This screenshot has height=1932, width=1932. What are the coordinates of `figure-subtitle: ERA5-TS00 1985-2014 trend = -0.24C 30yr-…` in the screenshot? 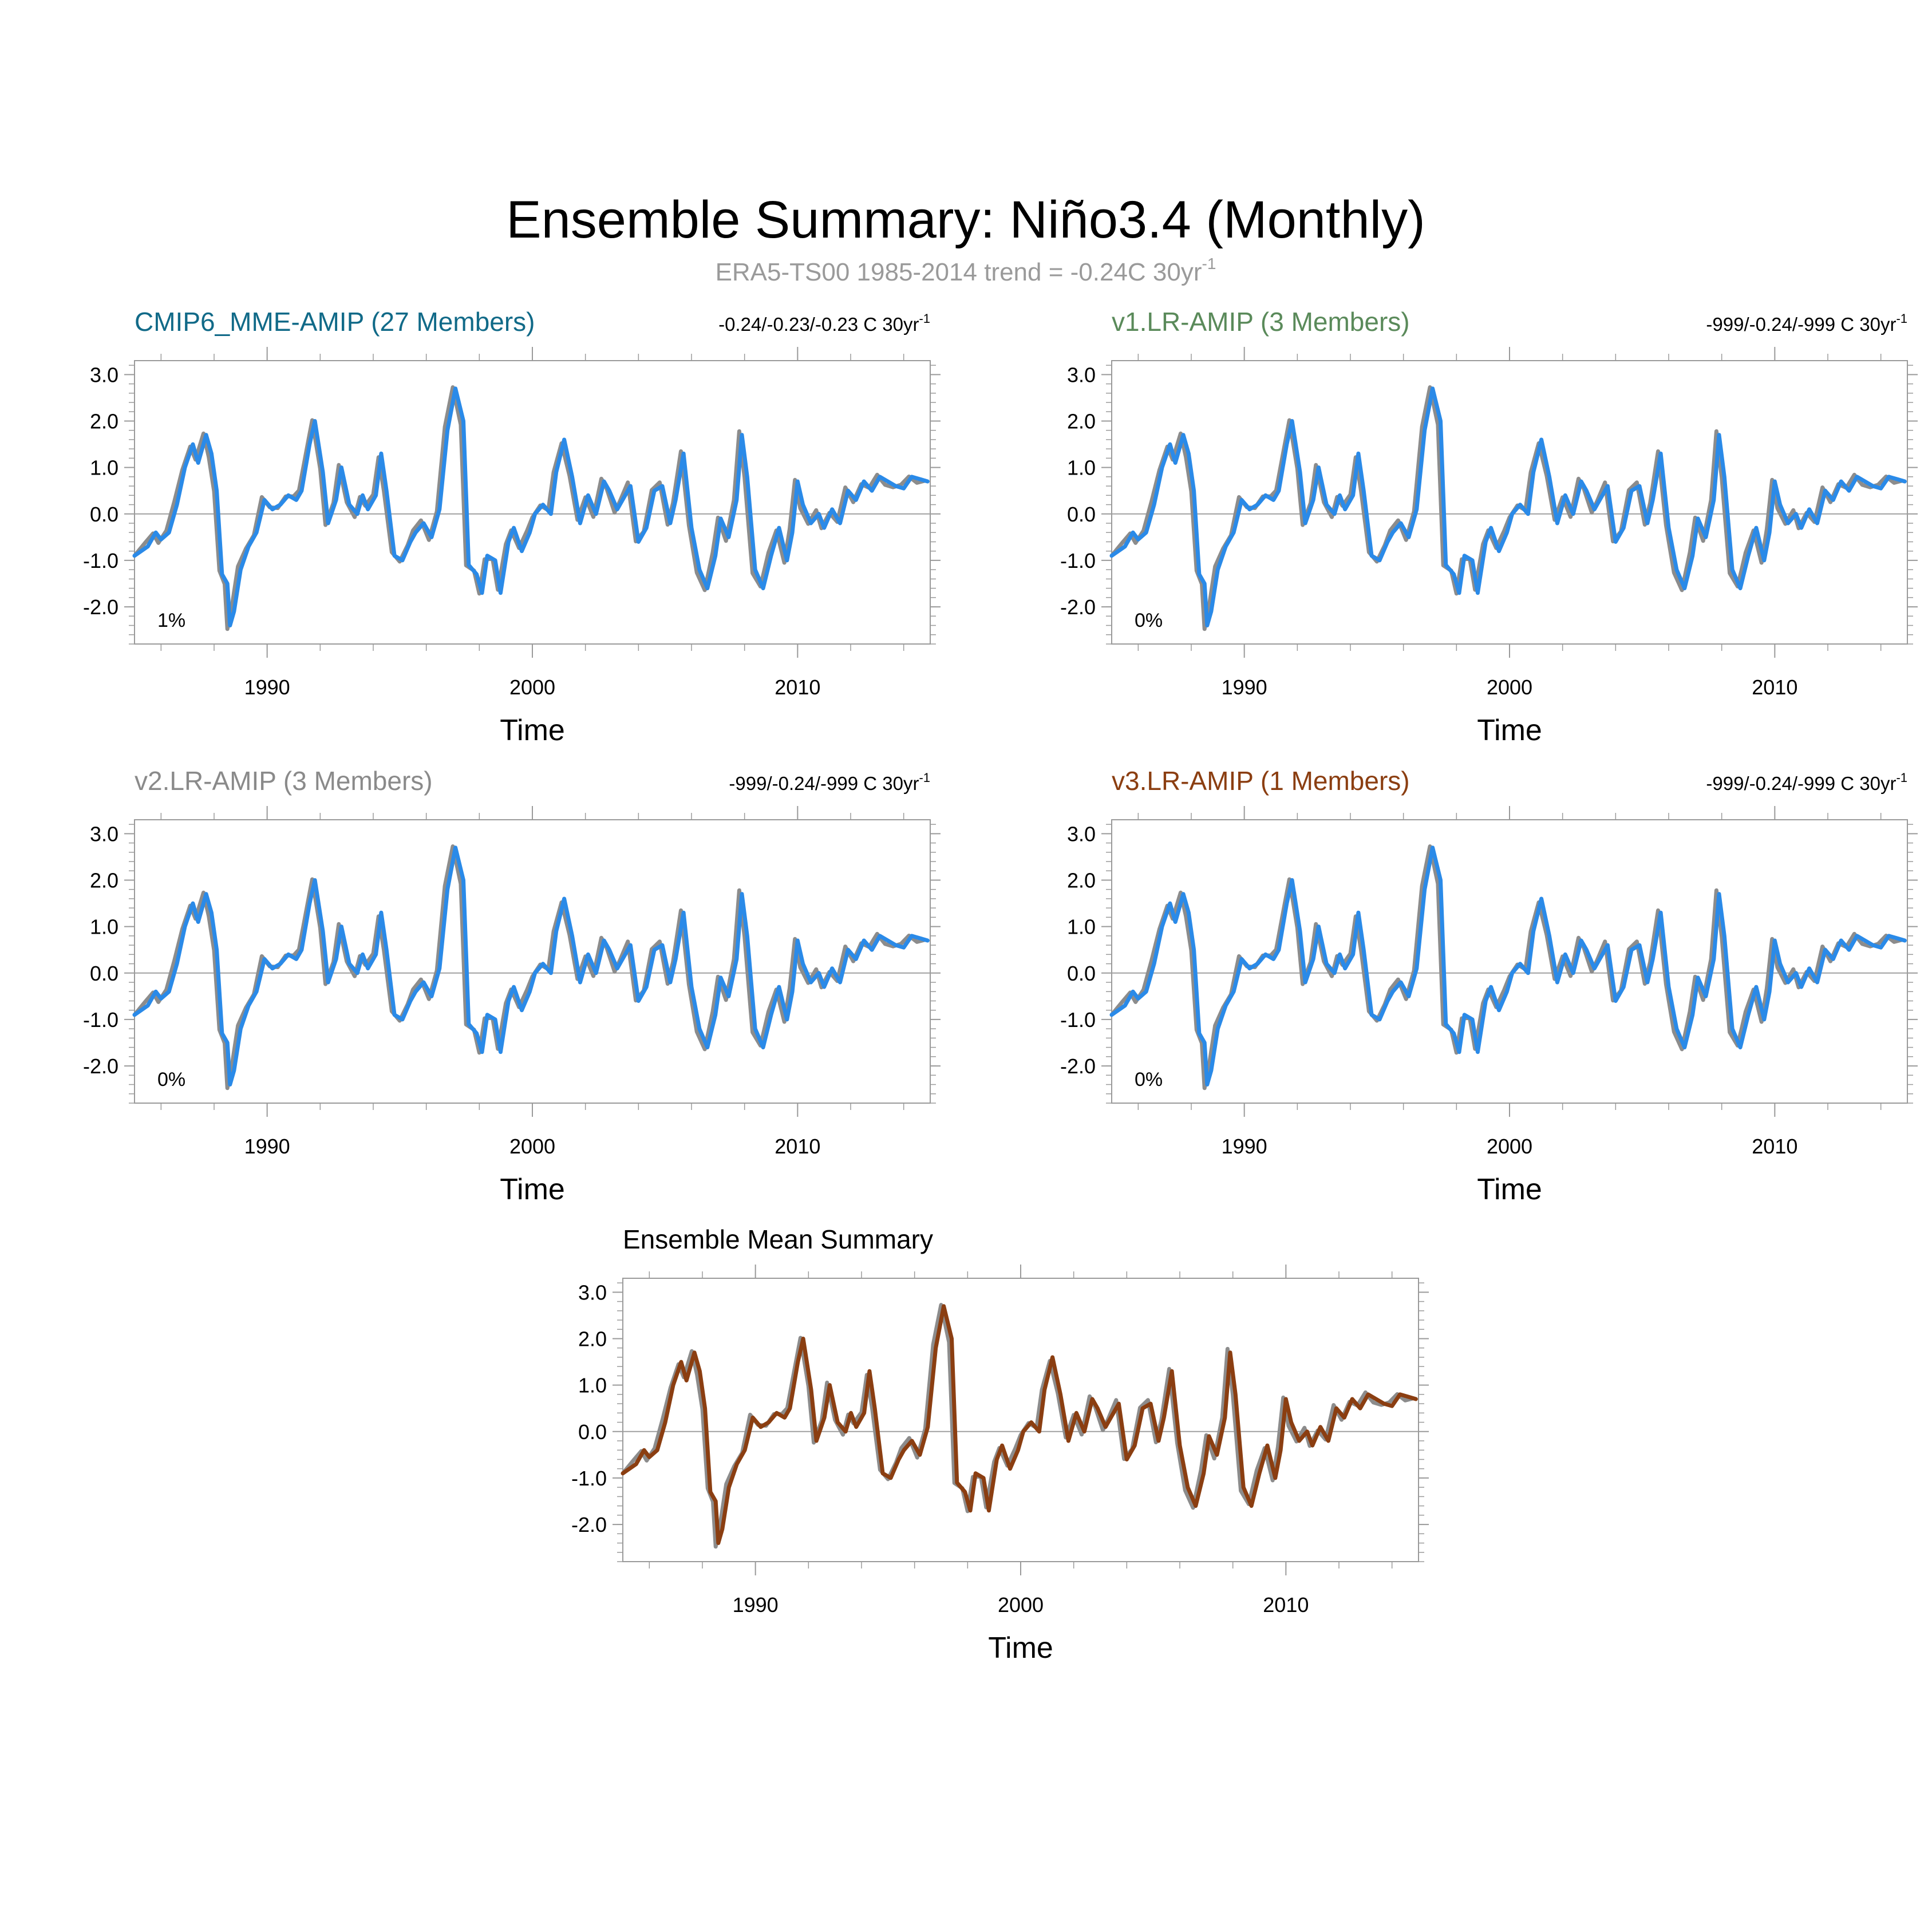 It's located at (966, 270).